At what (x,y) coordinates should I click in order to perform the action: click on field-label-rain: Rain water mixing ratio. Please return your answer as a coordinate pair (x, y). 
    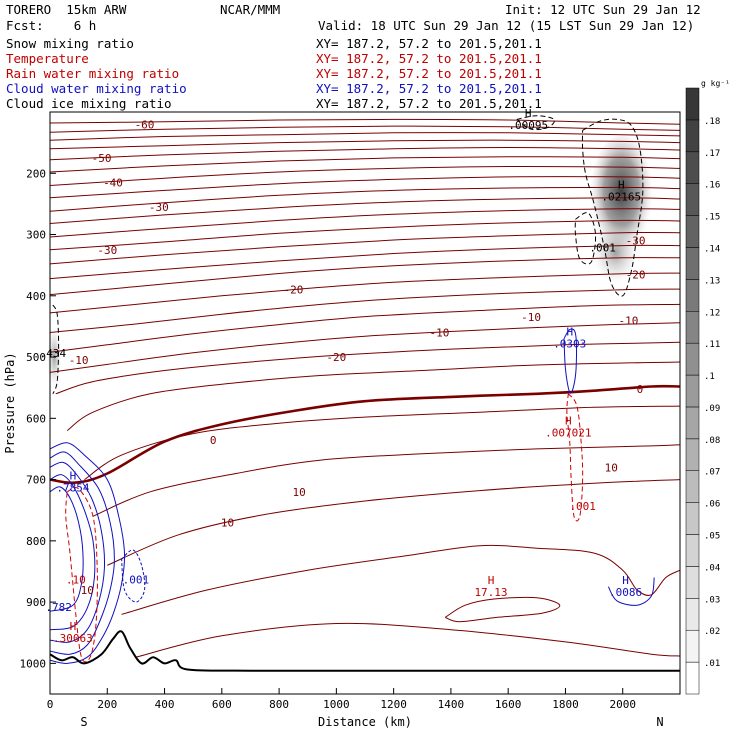
    Looking at the image, I should click on (93, 73).